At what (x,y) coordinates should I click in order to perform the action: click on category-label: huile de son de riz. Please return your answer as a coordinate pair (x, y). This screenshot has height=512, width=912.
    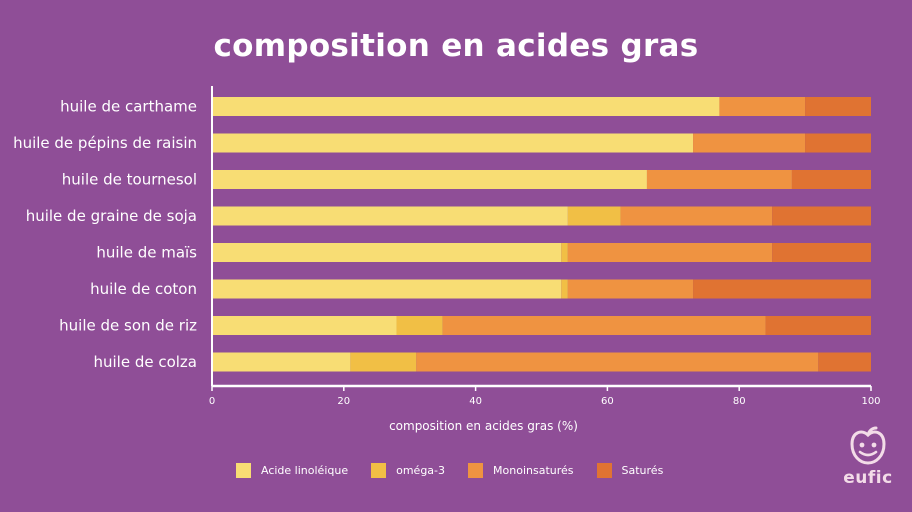
    Looking at the image, I should click on (128, 326).